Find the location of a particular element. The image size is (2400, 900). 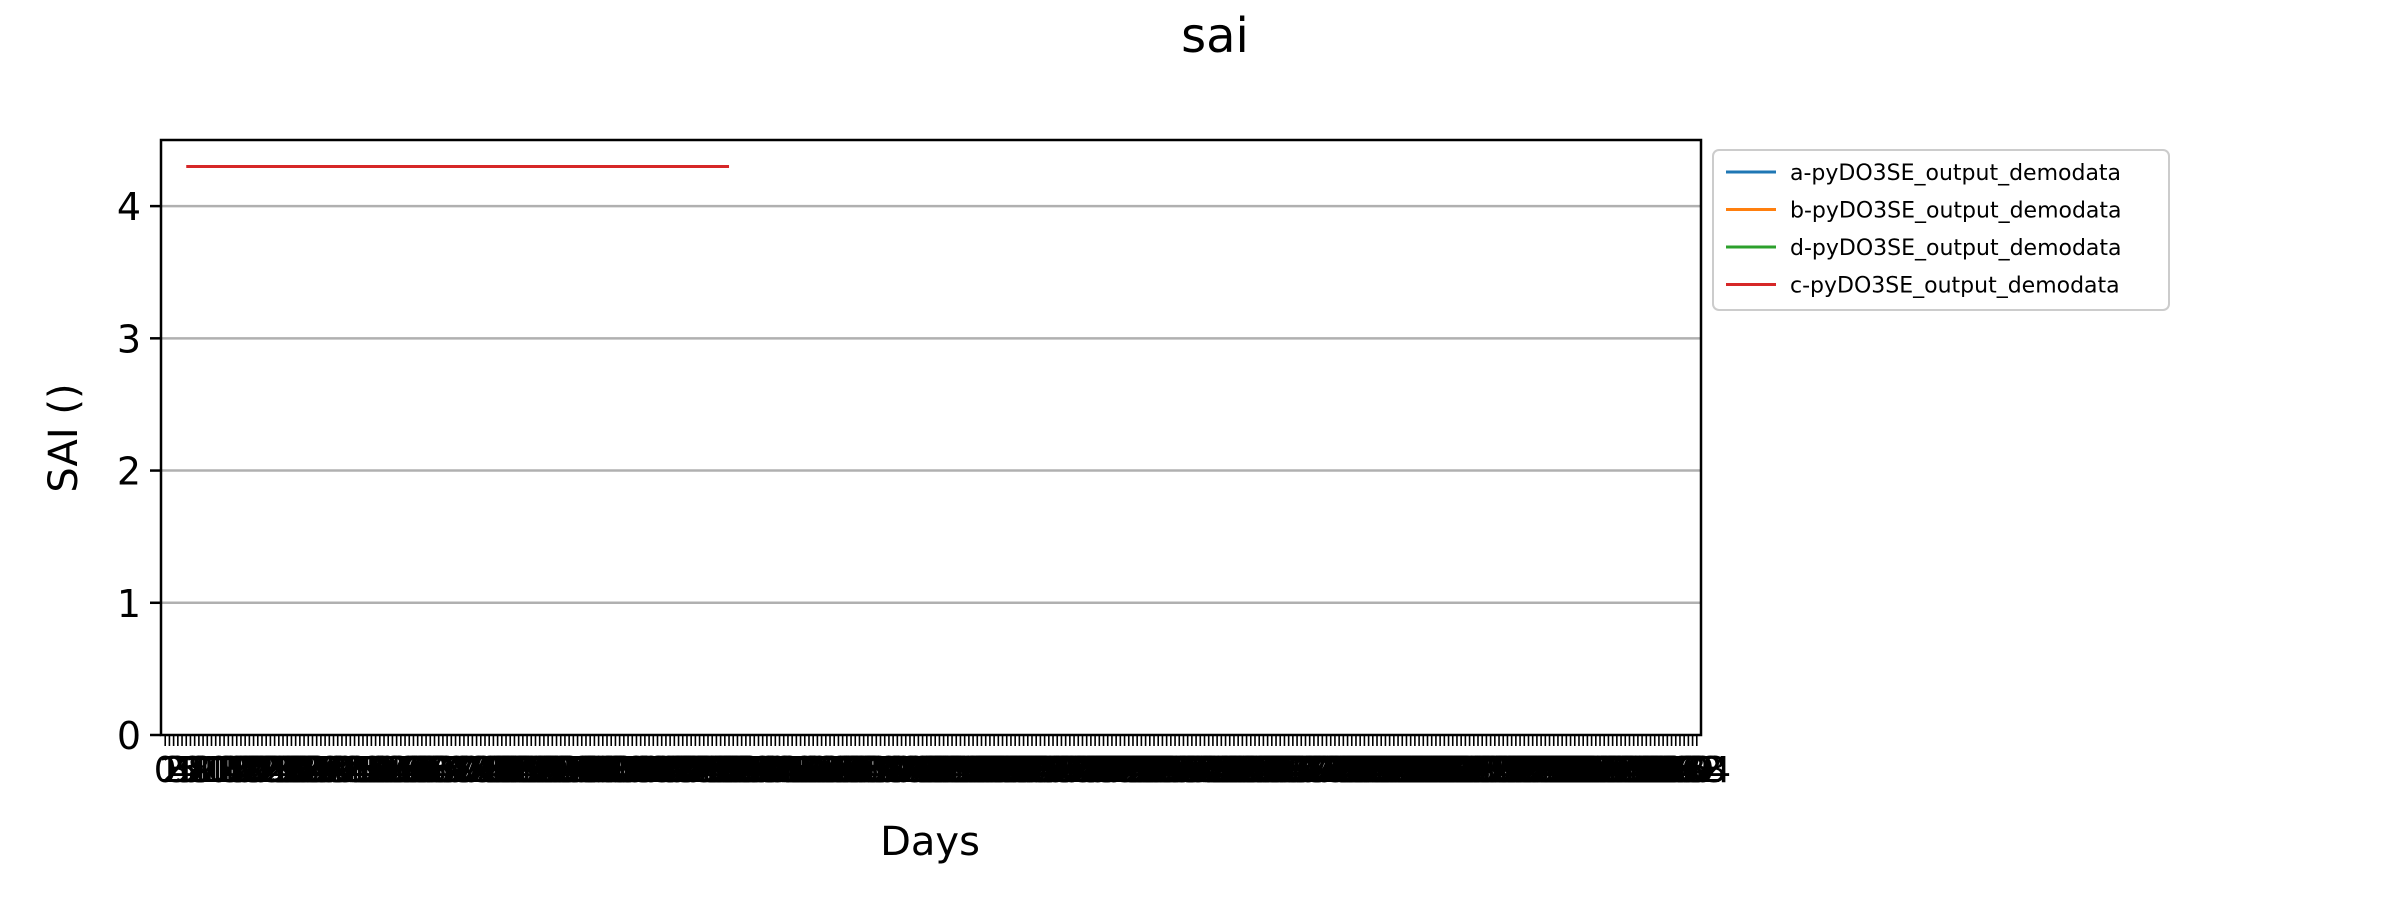

x-tick-label: 96 is located at coordinates (569, 770).